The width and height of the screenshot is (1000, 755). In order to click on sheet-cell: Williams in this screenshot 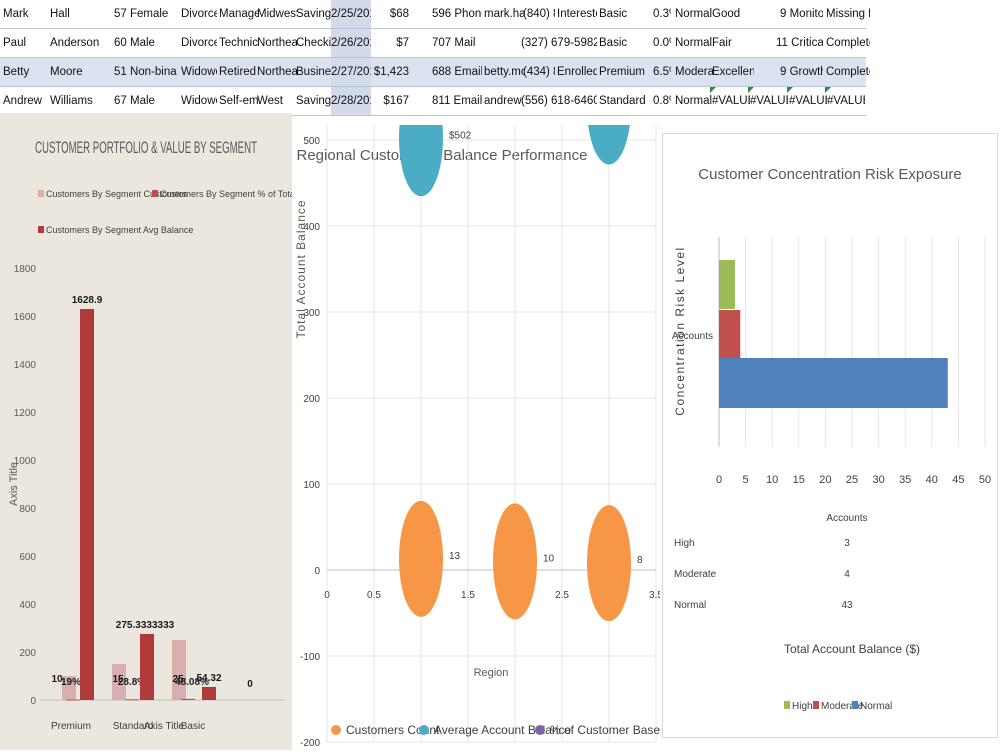, I will do `click(71, 101)`.